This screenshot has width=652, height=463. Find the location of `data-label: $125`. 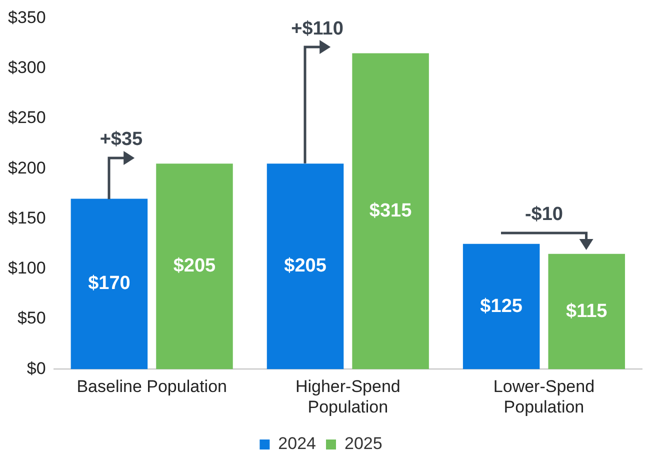

data-label: $125 is located at coordinates (501, 306).